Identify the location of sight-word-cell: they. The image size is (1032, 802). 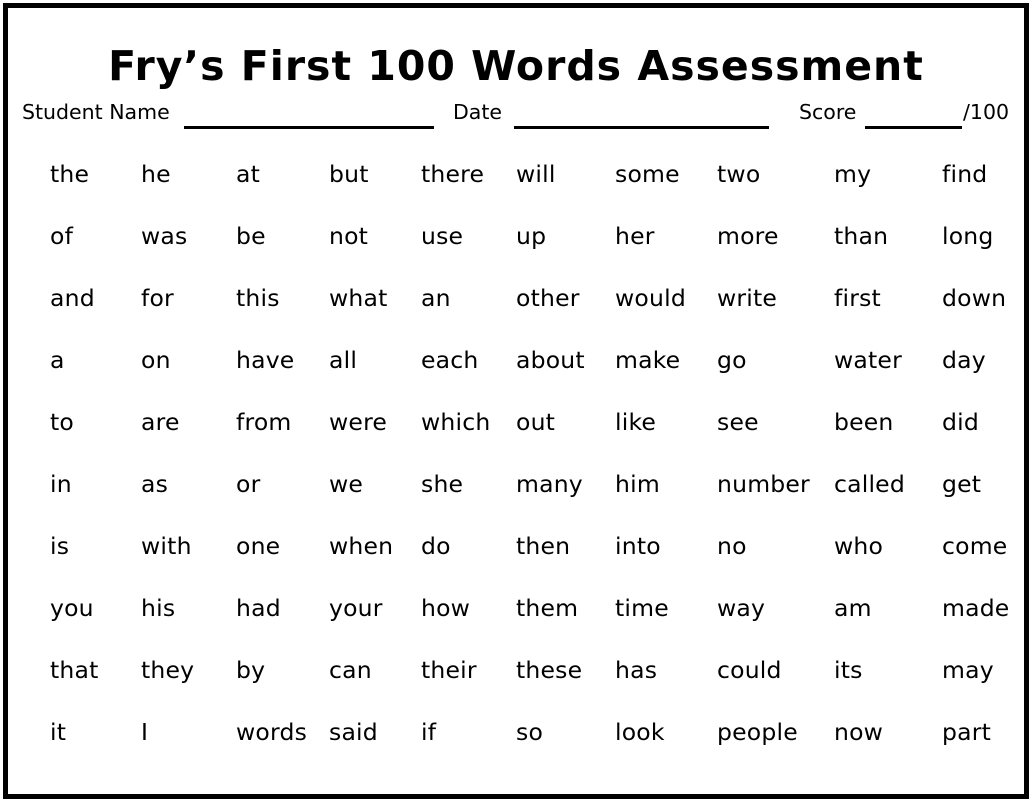
(168, 670).